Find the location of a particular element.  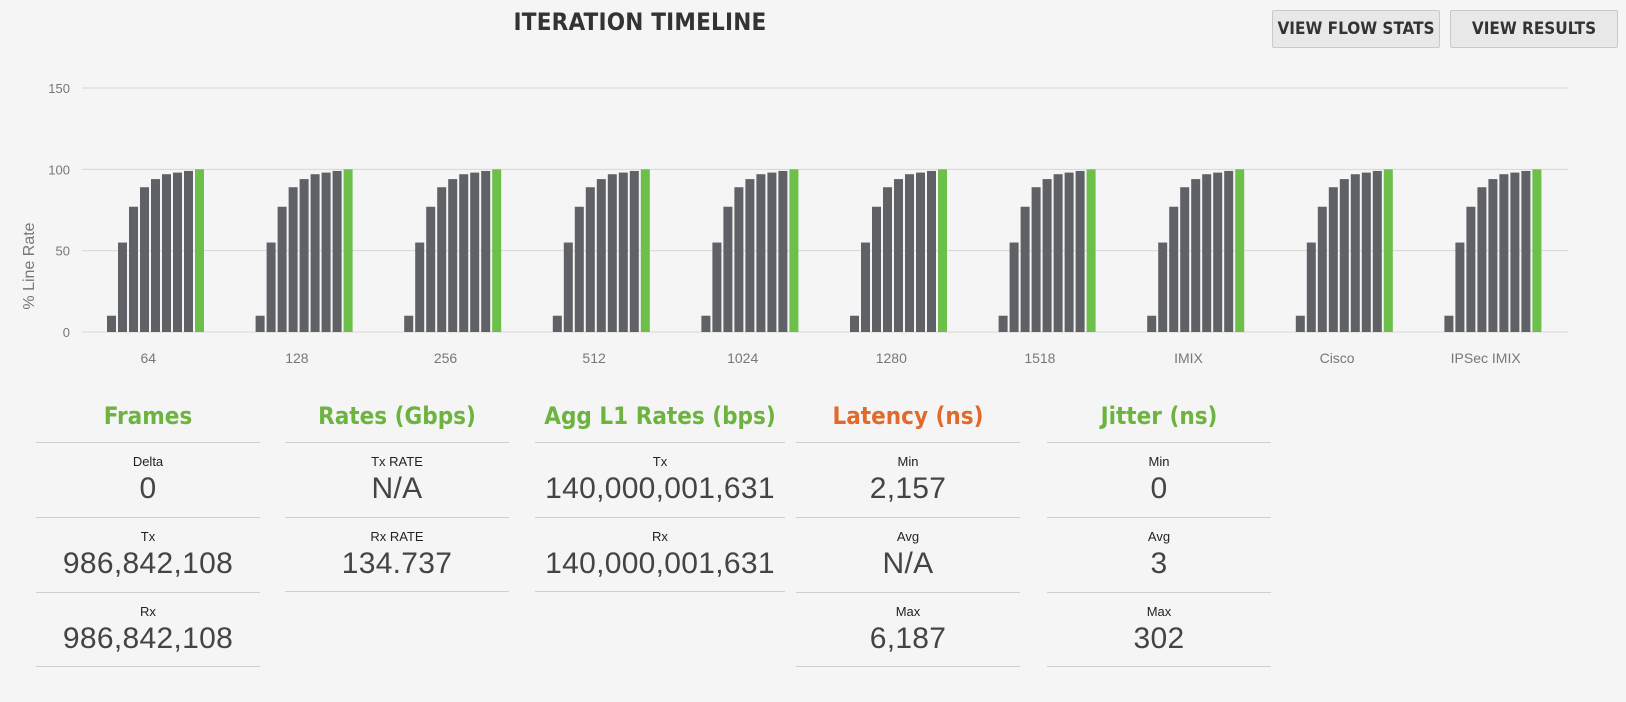

jitter-avg: Avg 3 is located at coordinates (1159, 554).